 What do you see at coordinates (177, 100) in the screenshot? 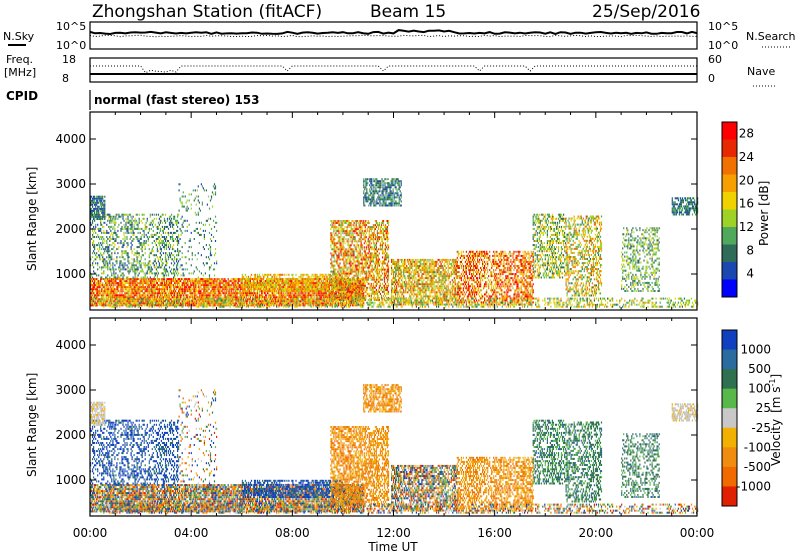
I see `cpid-text: normal (fast stereo) 153` at bounding box center [177, 100].